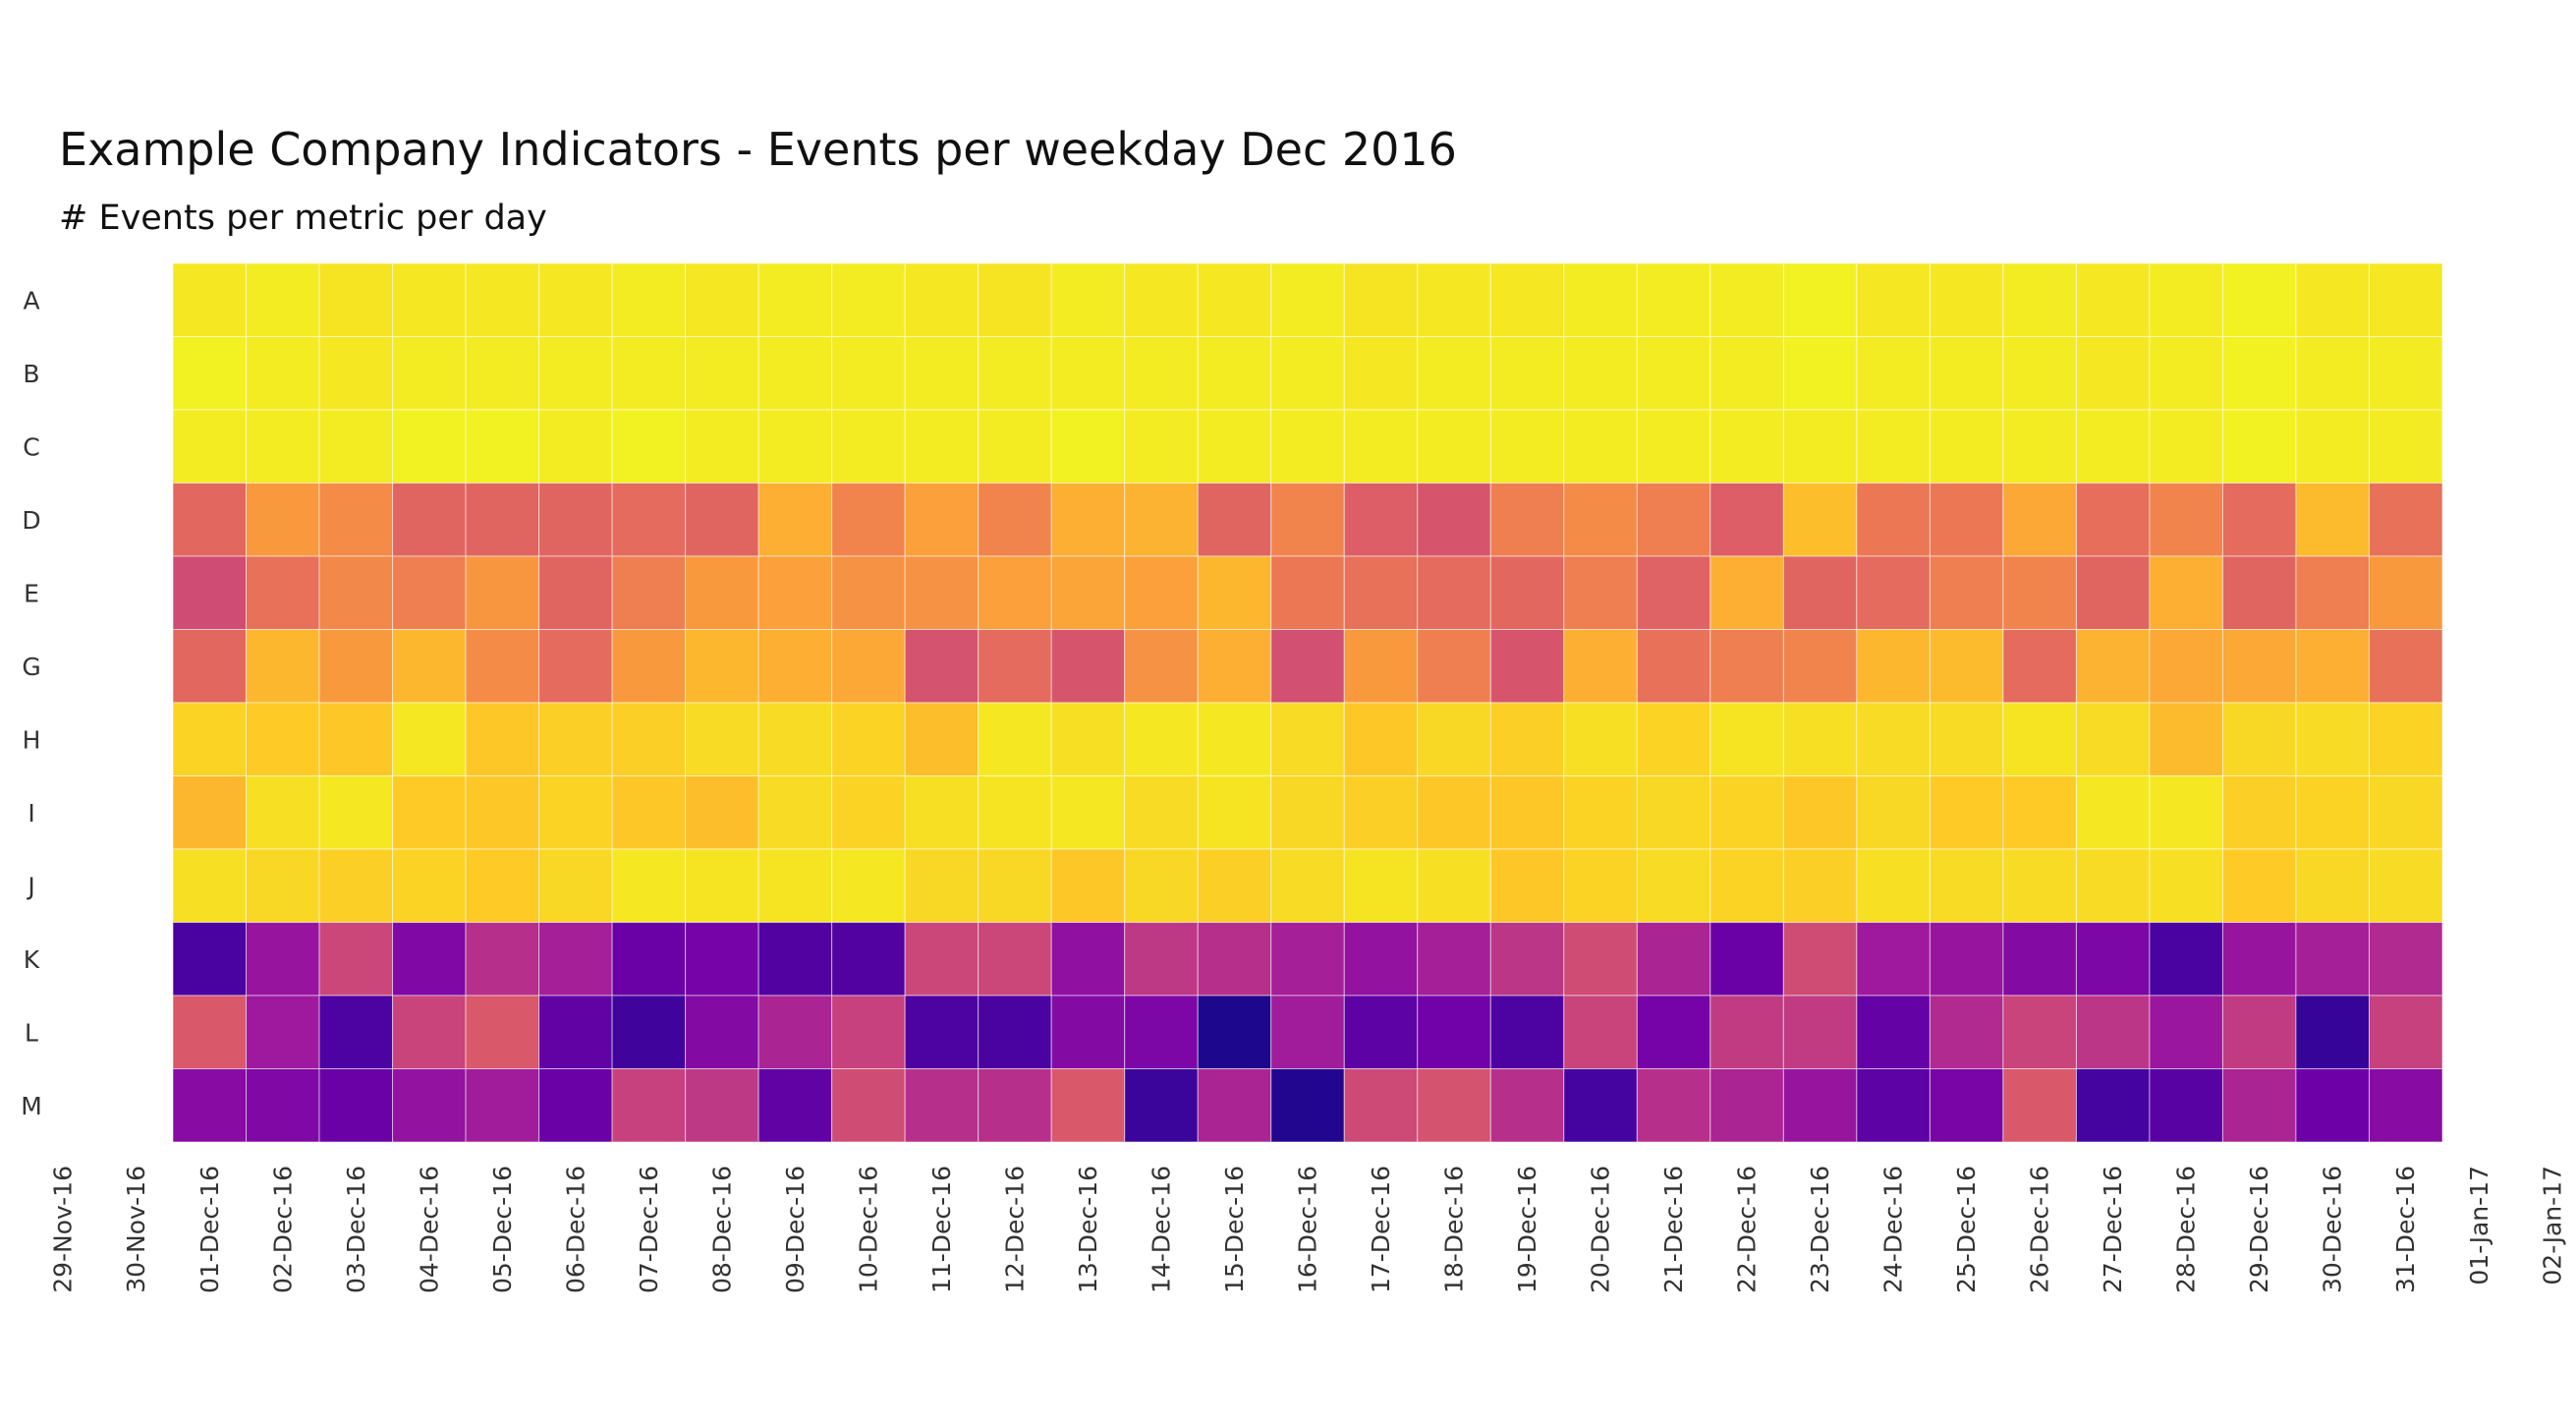 This screenshot has height=1427, width=2576. I want to click on x-tick-label-08-Dec-16: 08-Dec-16, so click(721, 1229).